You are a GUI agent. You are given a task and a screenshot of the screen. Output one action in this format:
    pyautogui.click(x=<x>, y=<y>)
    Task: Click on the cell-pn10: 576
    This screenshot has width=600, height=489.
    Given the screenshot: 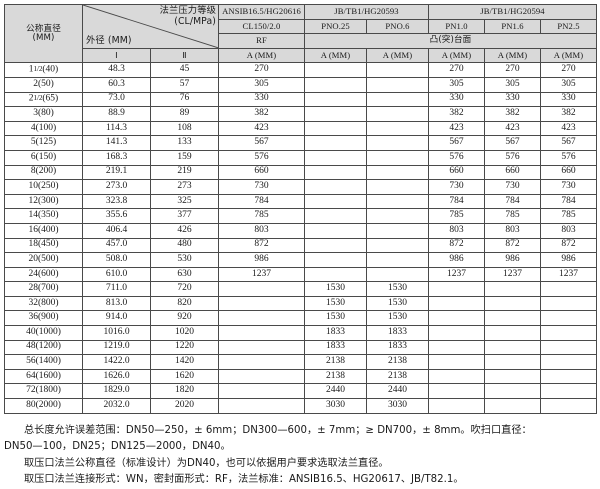 What is the action you would take?
    pyautogui.click(x=456, y=157)
    